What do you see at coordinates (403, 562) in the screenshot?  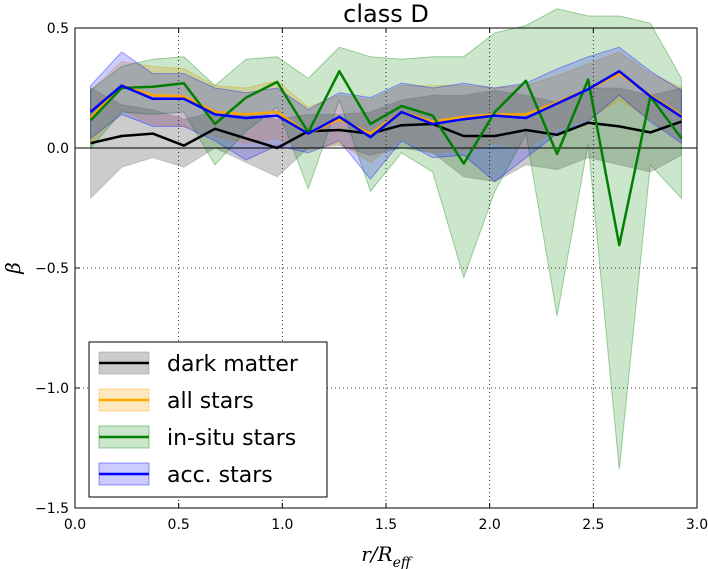 I see `x-axis-label-sub: eff` at bounding box center [403, 562].